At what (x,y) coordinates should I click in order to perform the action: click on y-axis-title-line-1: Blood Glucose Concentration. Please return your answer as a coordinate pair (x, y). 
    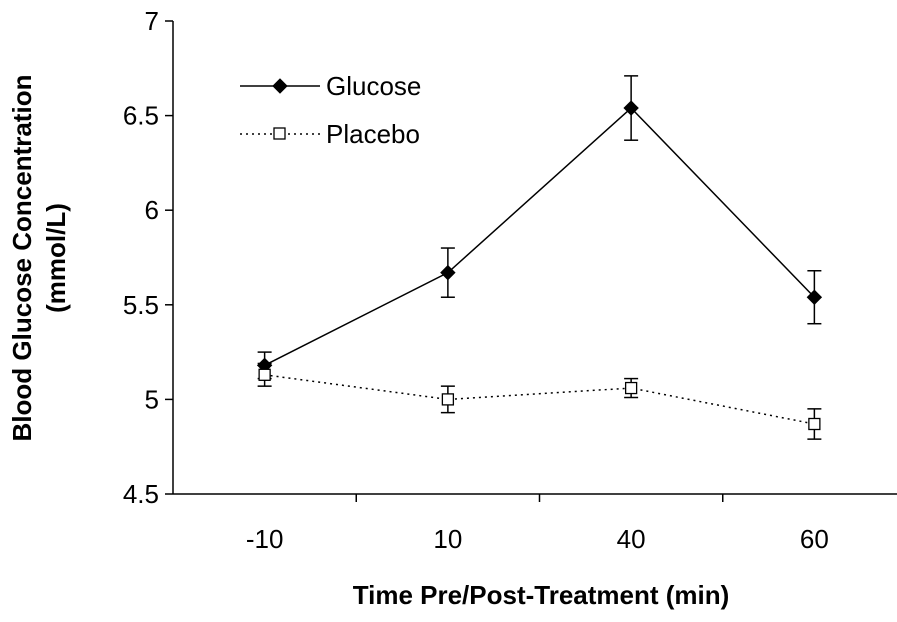
    Looking at the image, I should click on (22, 258).